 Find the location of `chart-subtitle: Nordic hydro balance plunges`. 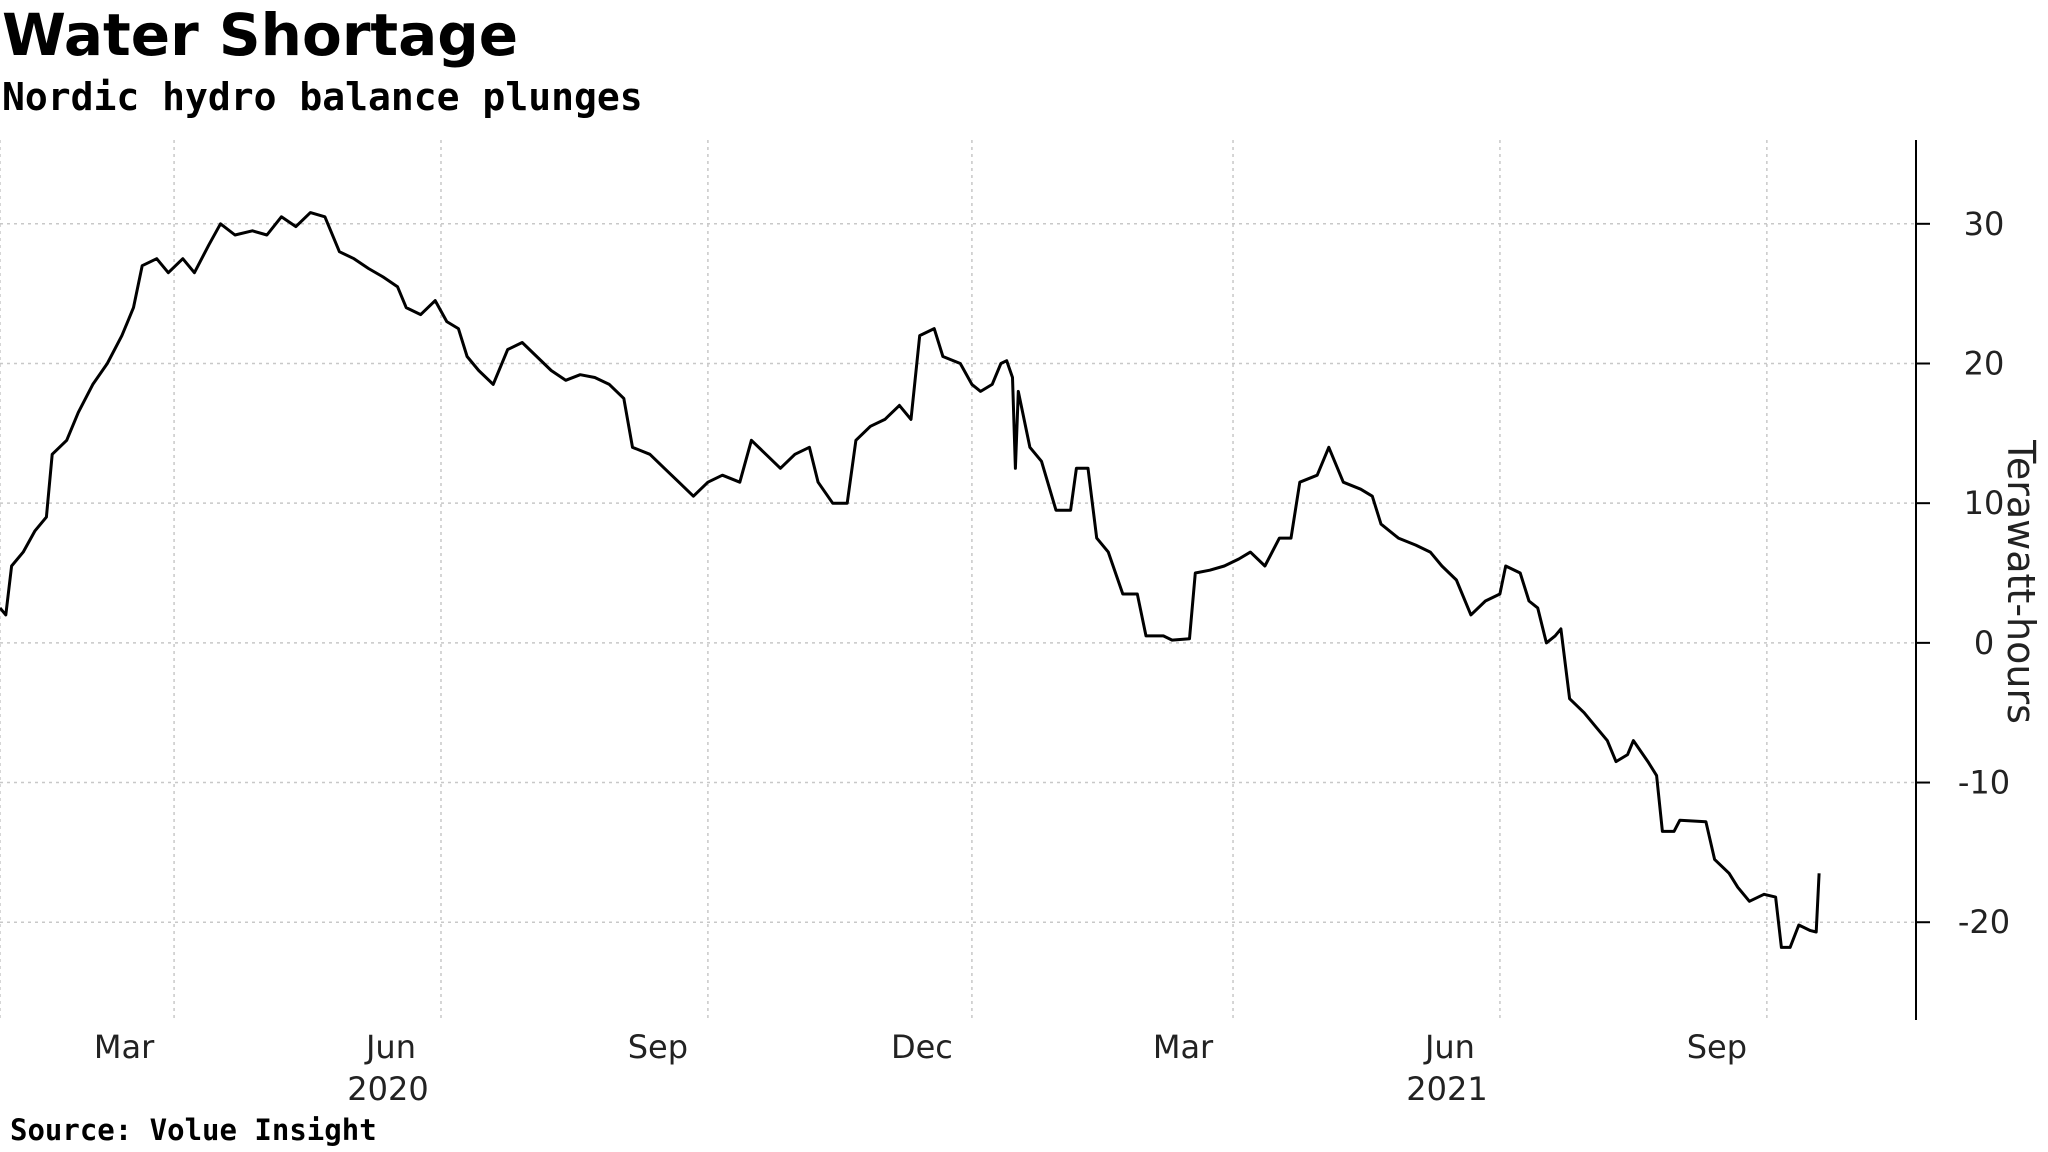

chart-subtitle: Nordic hydro balance plunges is located at coordinates (322, 97).